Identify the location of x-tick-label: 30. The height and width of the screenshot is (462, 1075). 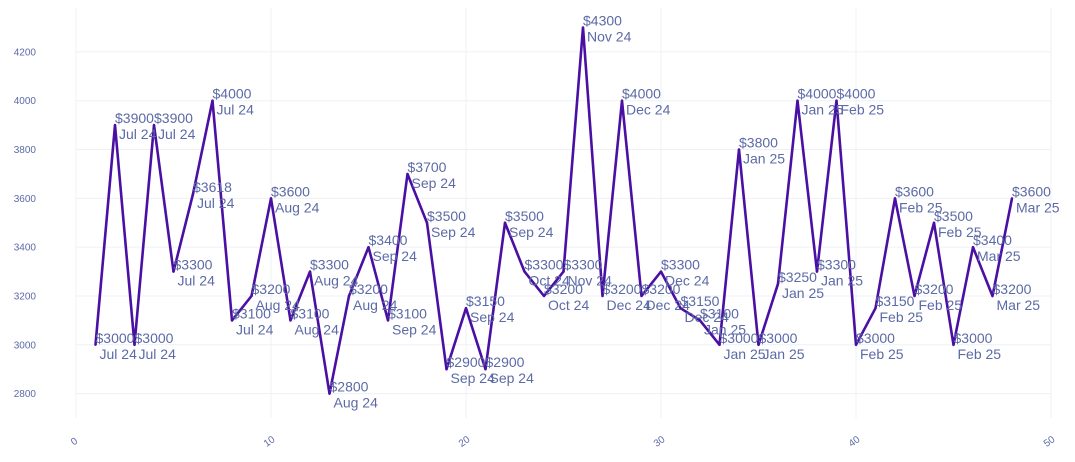
(660, 442).